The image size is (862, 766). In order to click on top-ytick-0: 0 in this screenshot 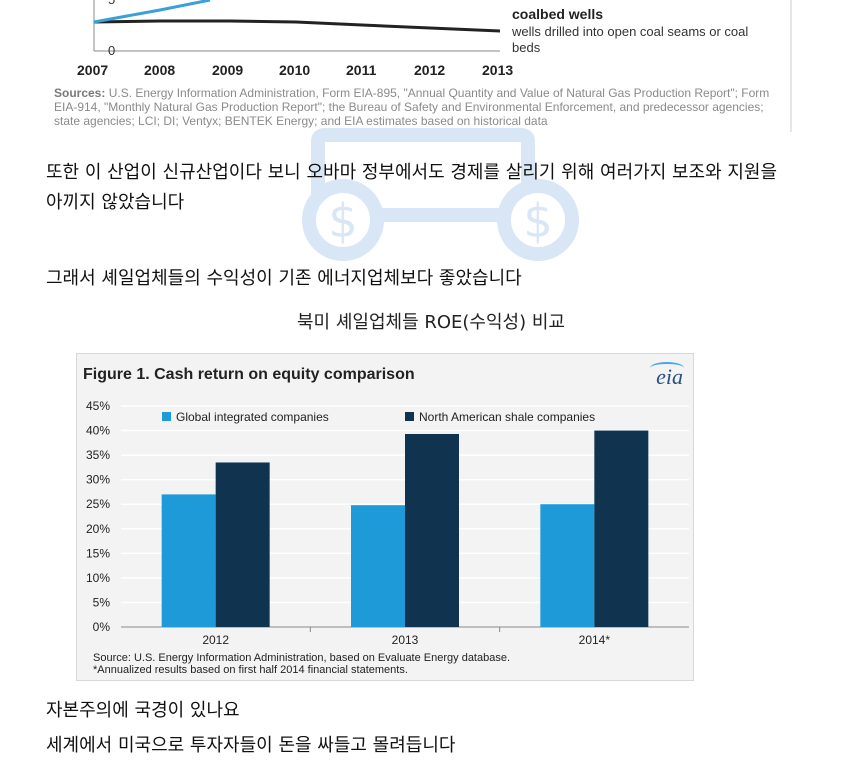, I will do `click(112, 50)`.